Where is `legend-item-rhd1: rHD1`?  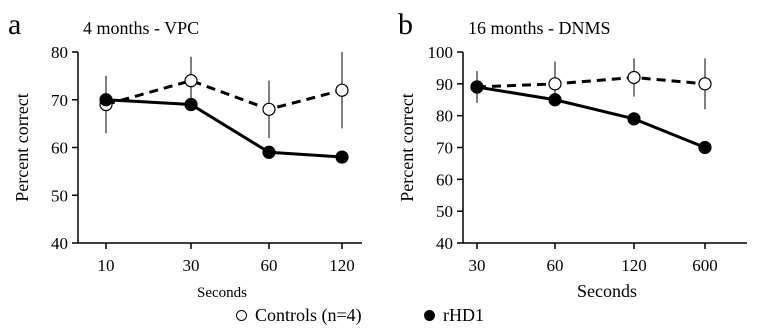 legend-item-rhd1: rHD1 is located at coordinates (454, 315).